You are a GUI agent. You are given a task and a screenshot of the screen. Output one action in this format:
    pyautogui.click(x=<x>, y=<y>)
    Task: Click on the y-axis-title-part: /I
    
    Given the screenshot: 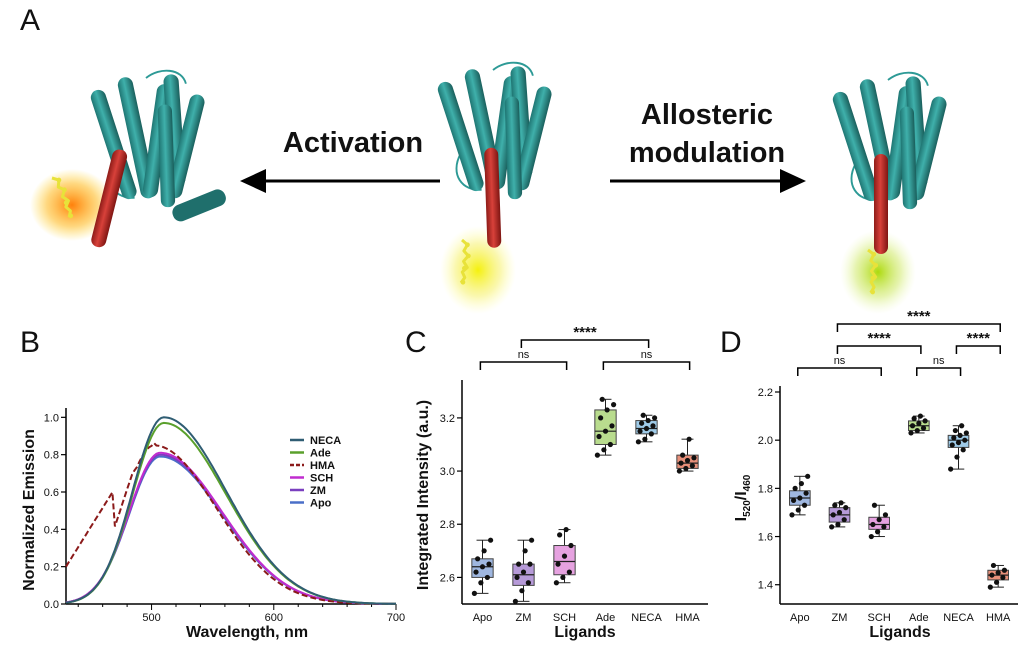 What is the action you would take?
    pyautogui.click(x=741, y=495)
    